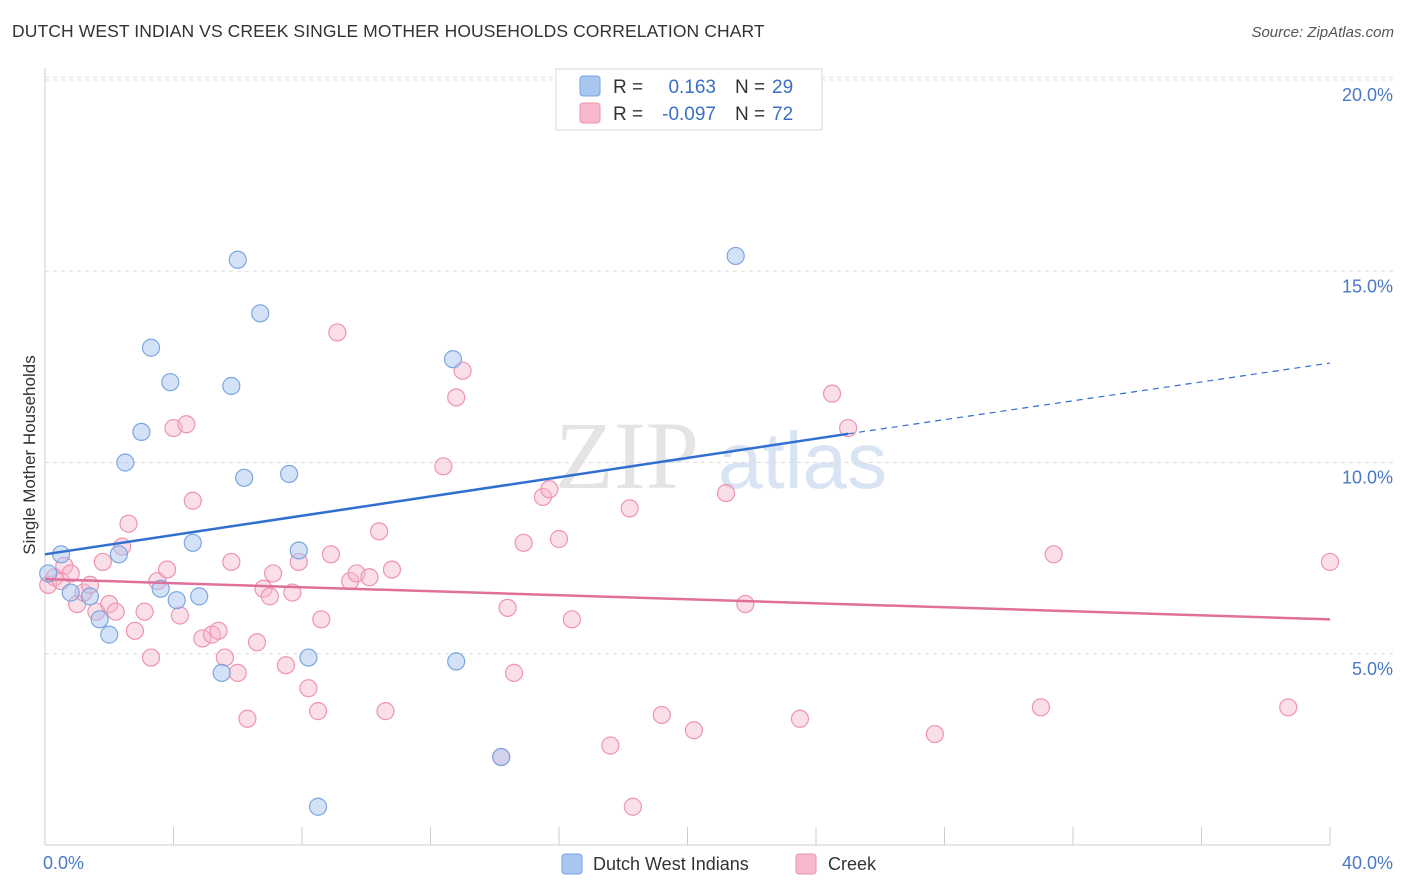 This screenshot has width=1406, height=892. Describe the element at coordinates (689, 114) in the screenshot. I see `legend-r-value-2: -0.097` at that location.